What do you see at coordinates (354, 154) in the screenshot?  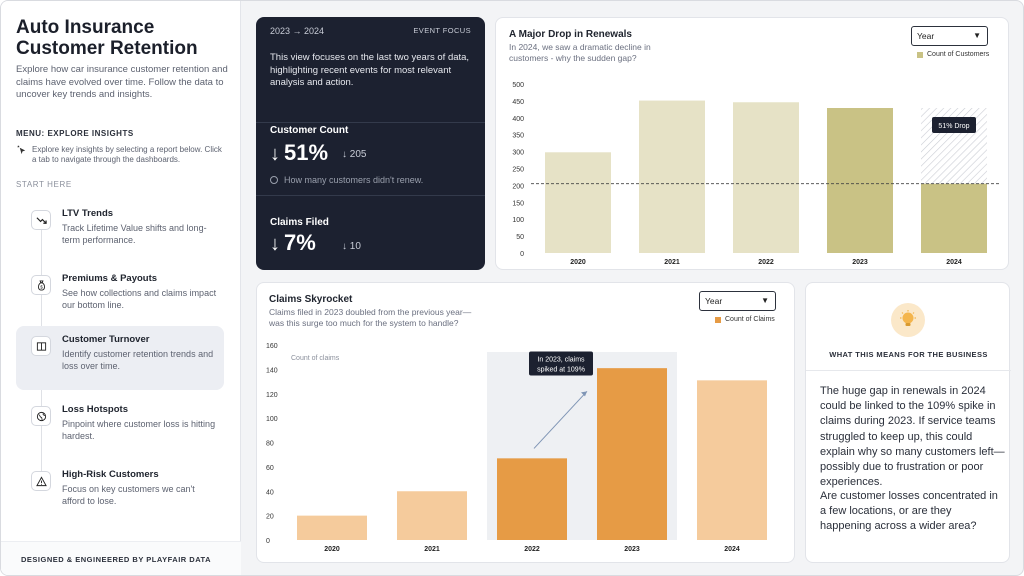 I see `customer-count-delta: ↓ 205` at bounding box center [354, 154].